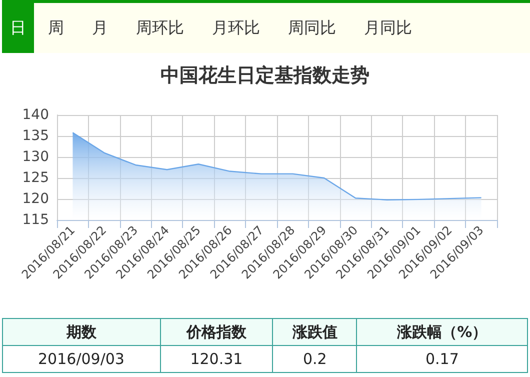 This screenshot has width=530, height=377. I want to click on y-tick-label: 115, so click(35, 220).